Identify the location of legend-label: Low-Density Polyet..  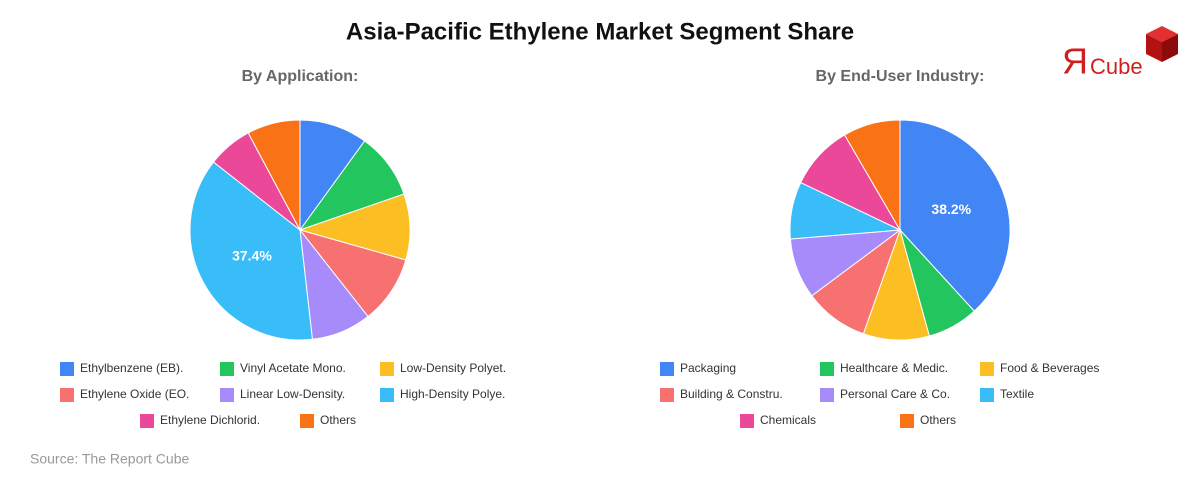
(453, 368).